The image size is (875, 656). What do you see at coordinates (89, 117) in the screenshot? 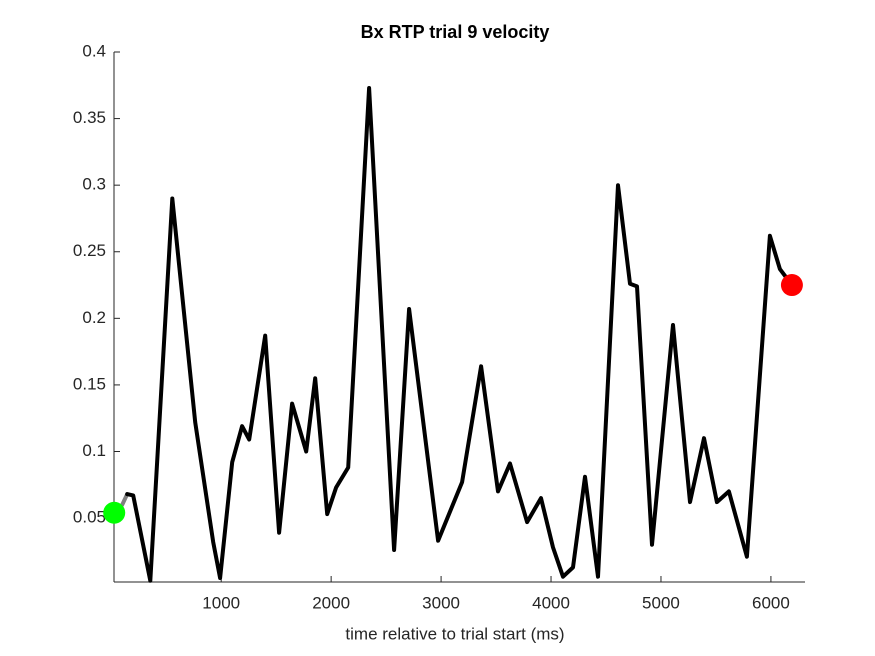
I see `y-tick-label: 0.35` at bounding box center [89, 117].